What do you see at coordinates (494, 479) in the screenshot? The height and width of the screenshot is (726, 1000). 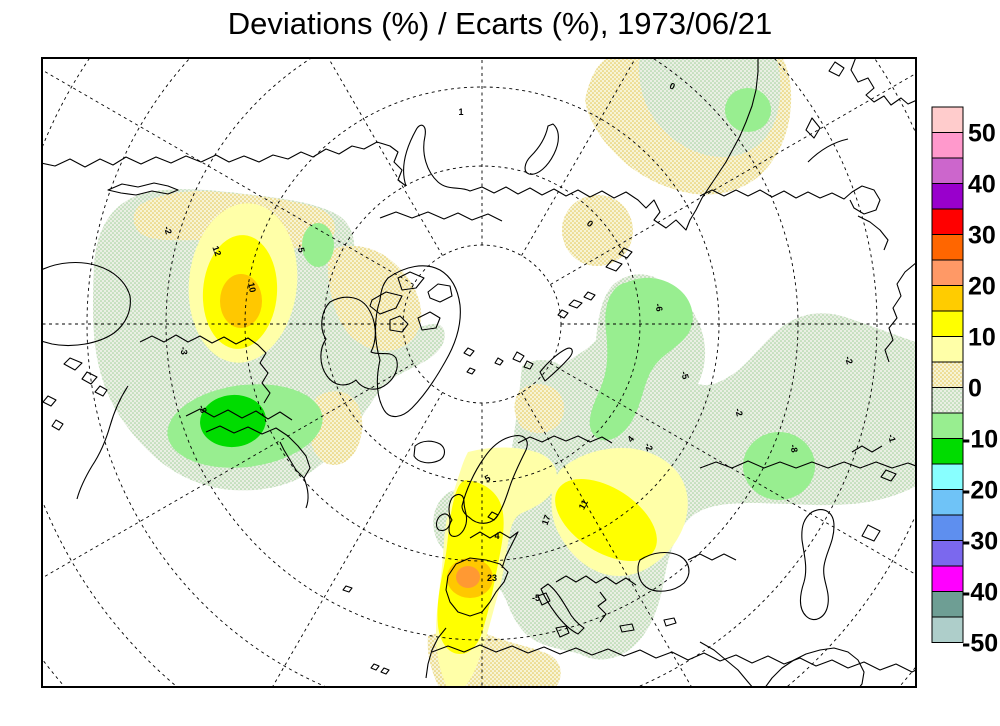 I see `coast-scandinavia` at bounding box center [494, 479].